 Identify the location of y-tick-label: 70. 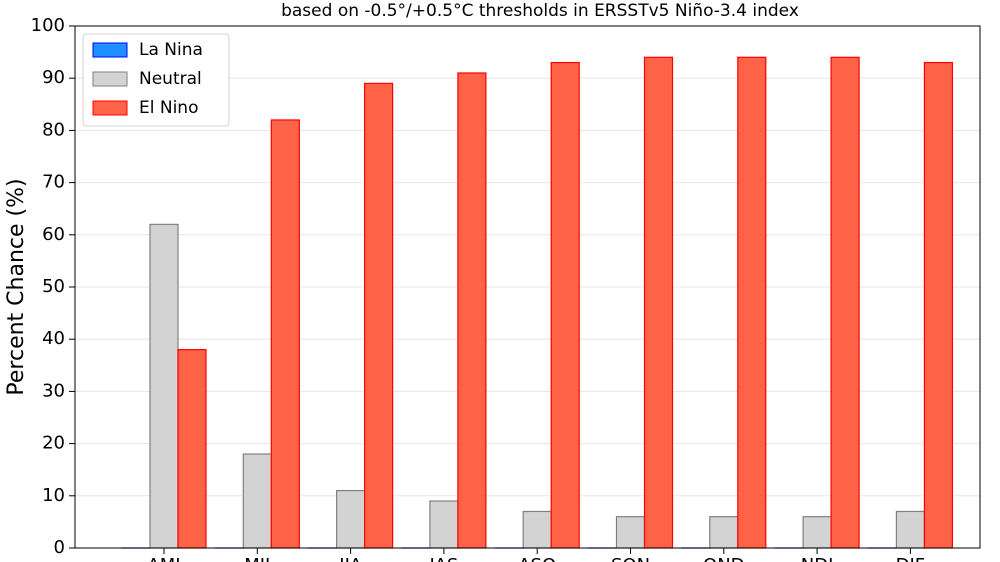
(53, 182).